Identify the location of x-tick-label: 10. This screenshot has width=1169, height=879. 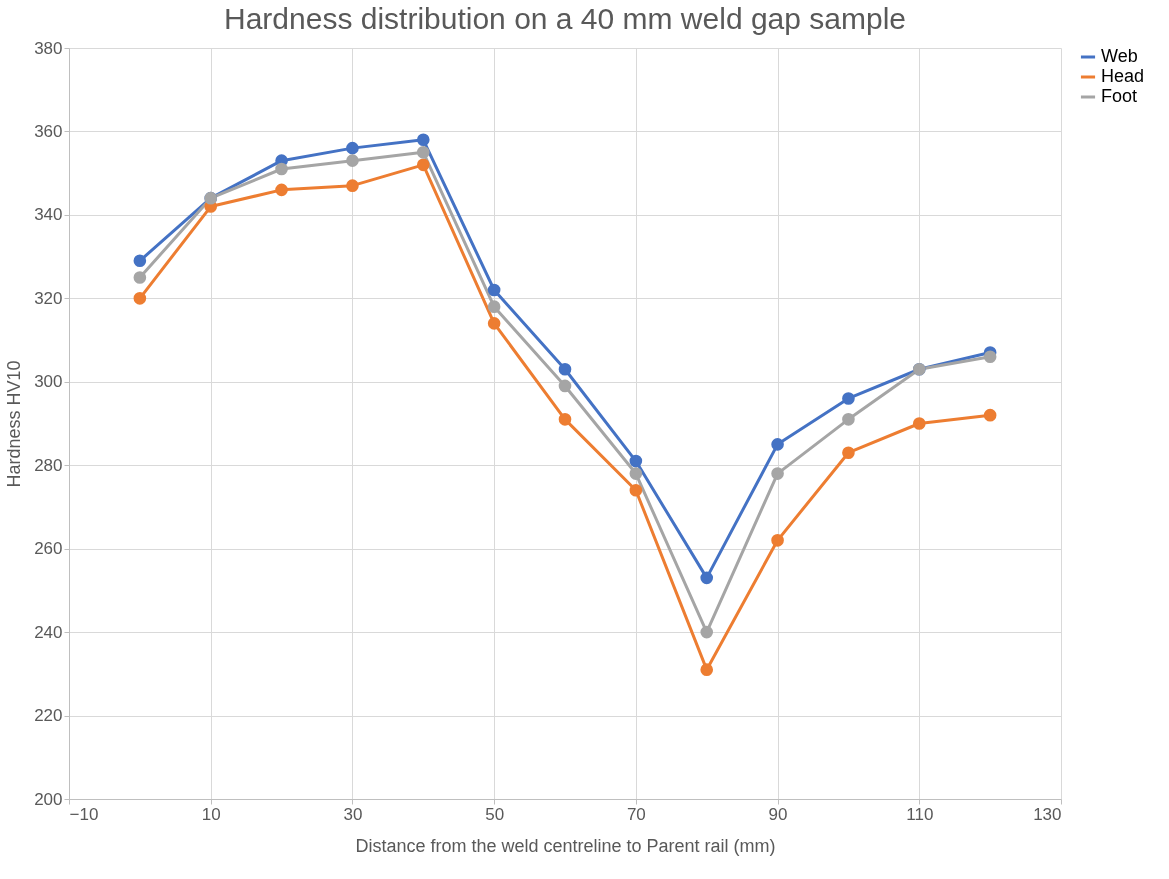
(211, 814).